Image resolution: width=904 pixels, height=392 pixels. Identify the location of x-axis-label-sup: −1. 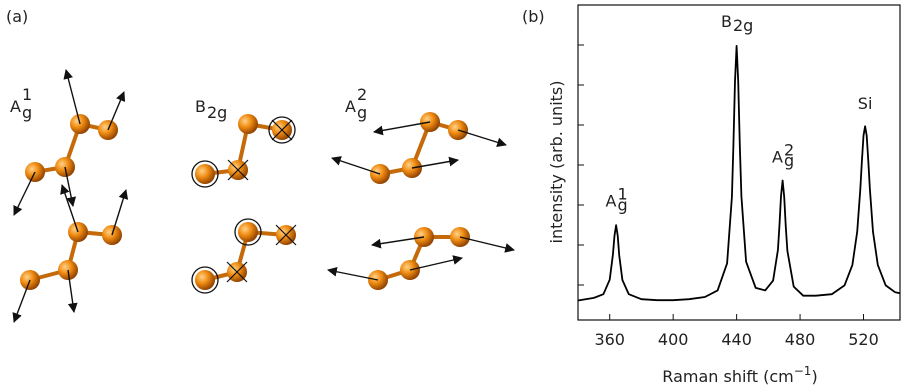
(803, 371).